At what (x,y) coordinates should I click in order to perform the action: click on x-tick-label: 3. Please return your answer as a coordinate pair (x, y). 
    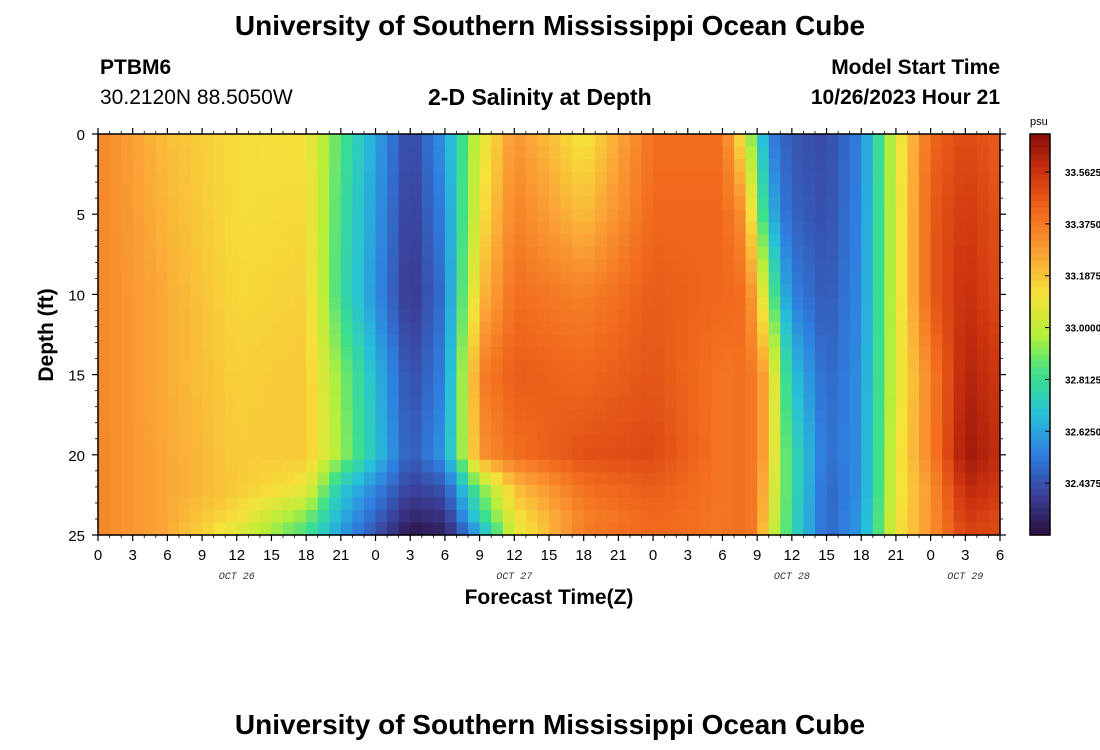
    Looking at the image, I should click on (965, 555).